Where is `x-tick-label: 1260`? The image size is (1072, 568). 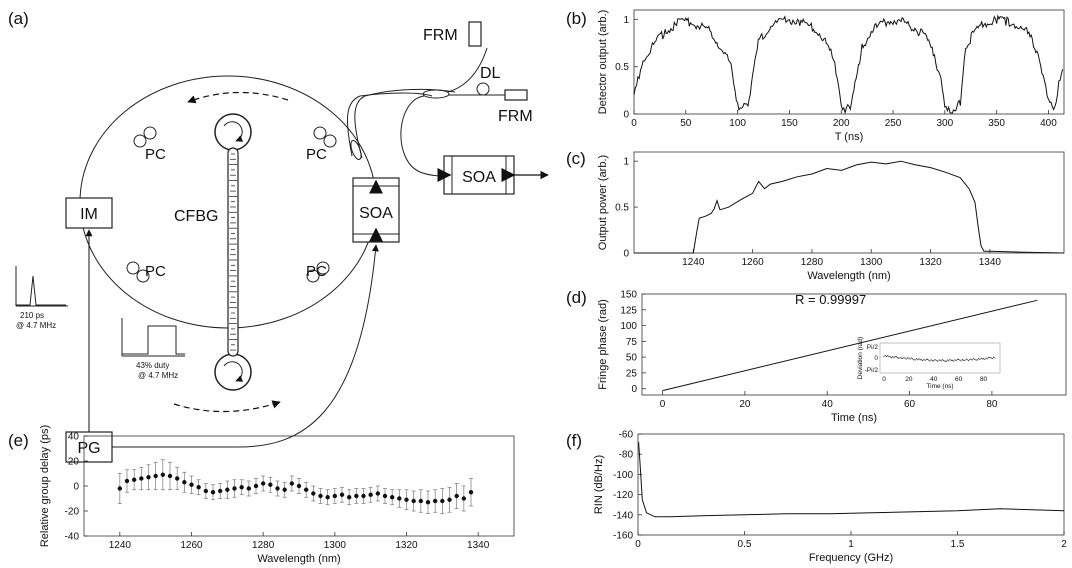
x-tick-label: 1260 is located at coordinates (752, 262).